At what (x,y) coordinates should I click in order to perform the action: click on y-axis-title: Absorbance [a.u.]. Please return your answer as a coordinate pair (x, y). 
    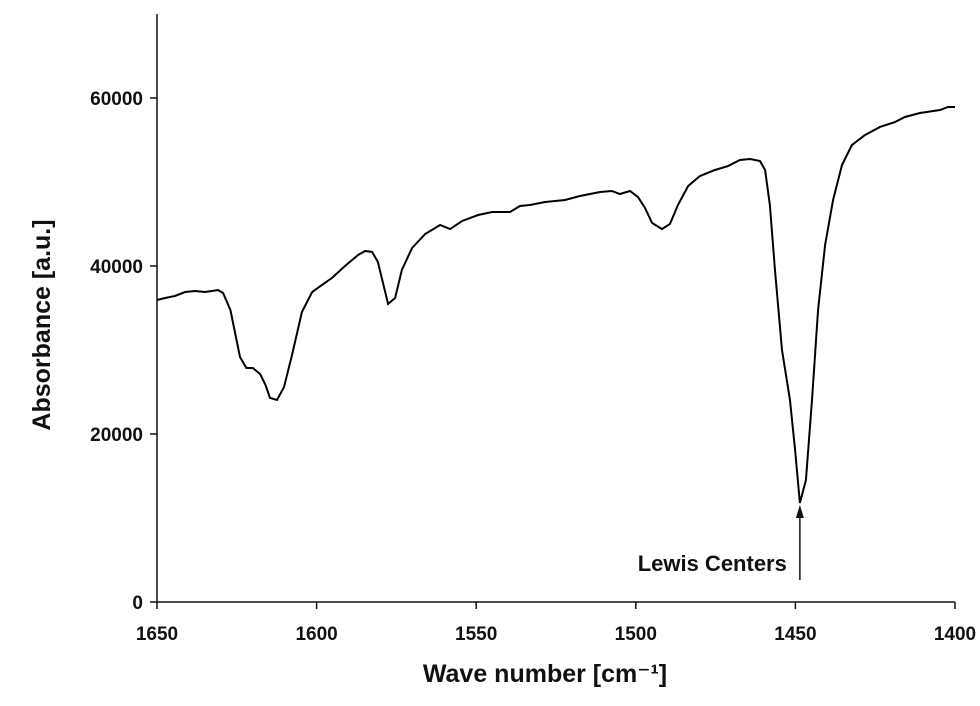
    Looking at the image, I should click on (42, 324).